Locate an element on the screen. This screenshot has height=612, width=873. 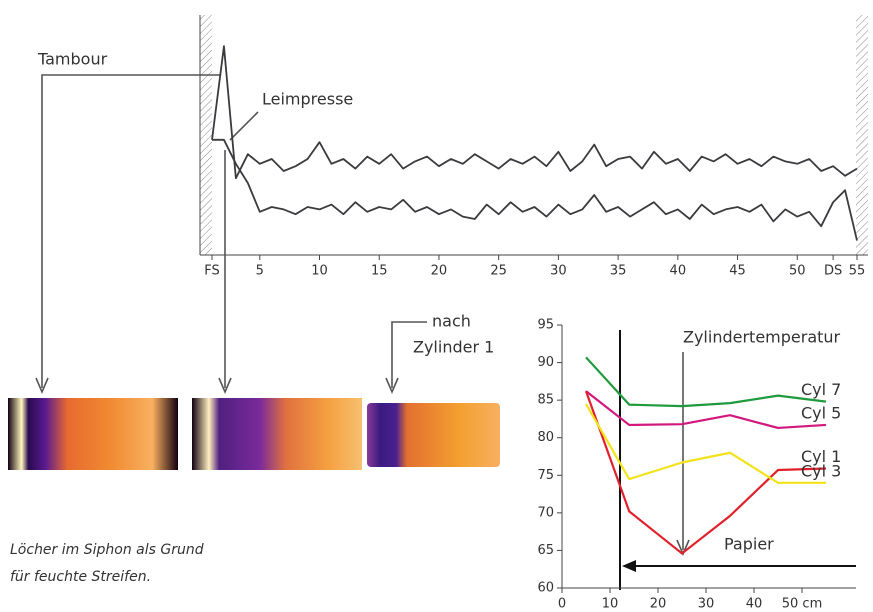
annotation: Tambour is located at coordinates (72, 59).